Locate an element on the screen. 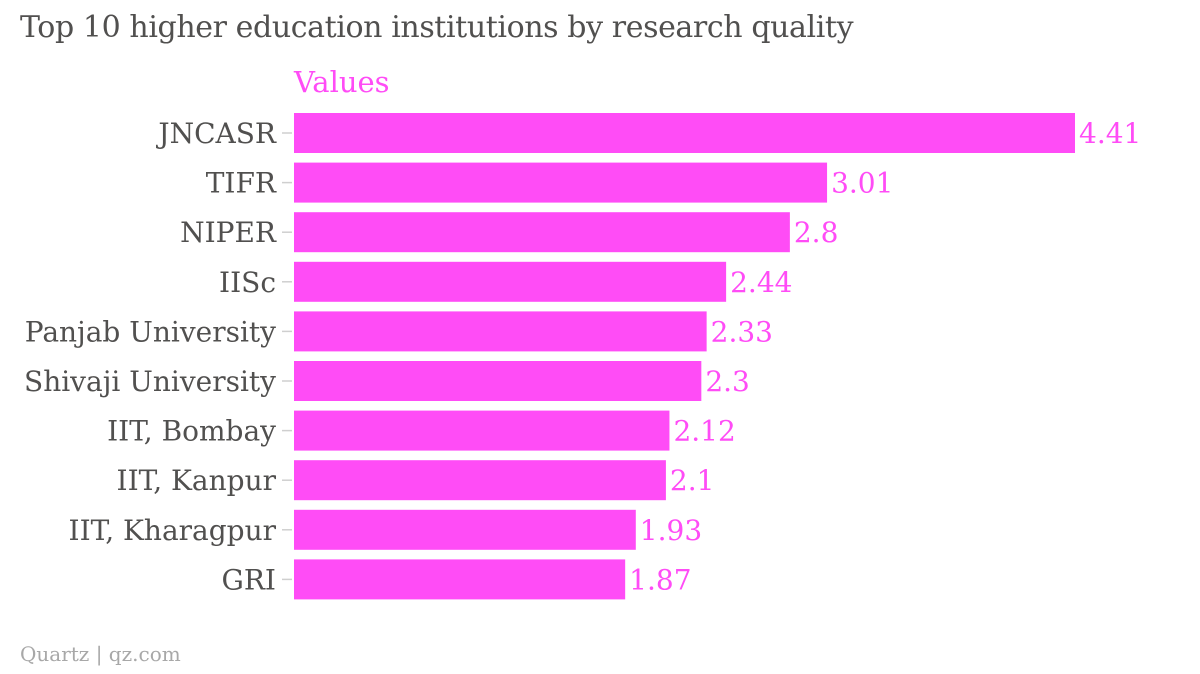 The height and width of the screenshot is (674, 1200). category-label: GRI is located at coordinates (248, 579).